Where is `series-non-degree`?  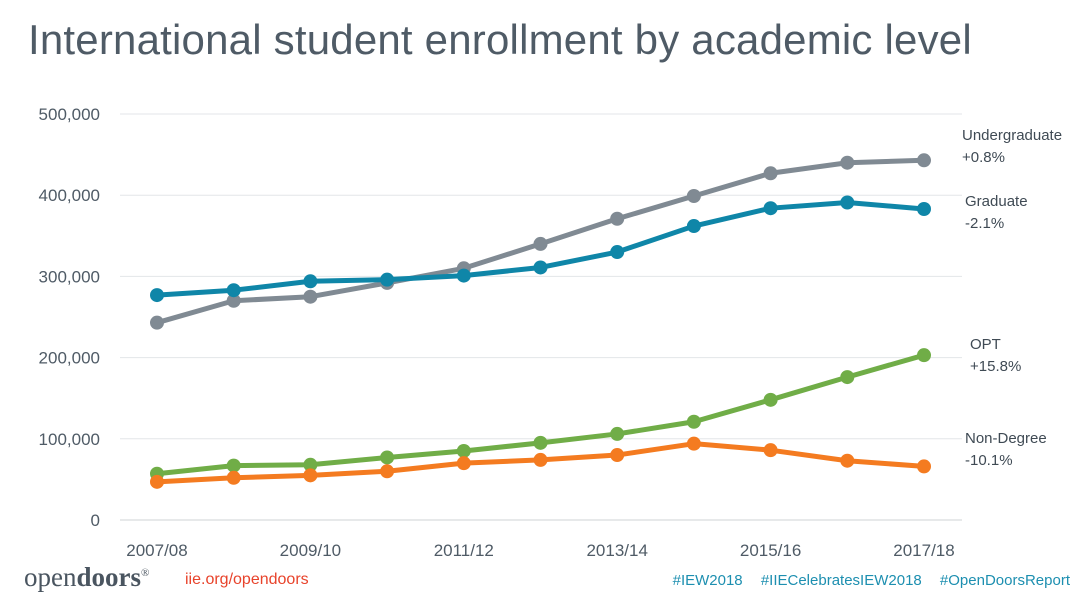 series-non-degree is located at coordinates (540, 462).